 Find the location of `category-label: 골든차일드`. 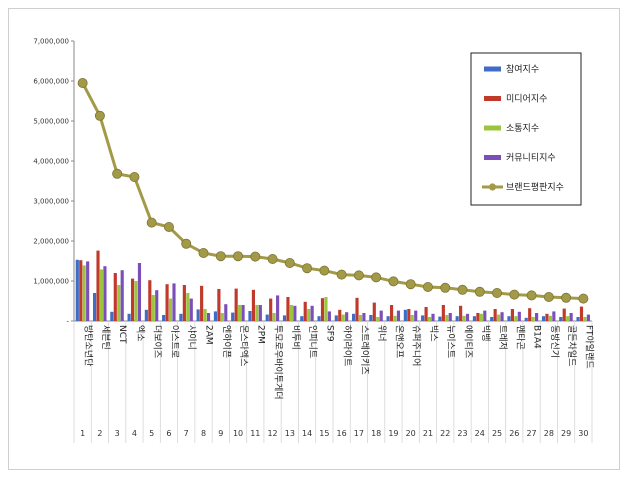

category-label: 골든차일드 is located at coordinates (572, 345).